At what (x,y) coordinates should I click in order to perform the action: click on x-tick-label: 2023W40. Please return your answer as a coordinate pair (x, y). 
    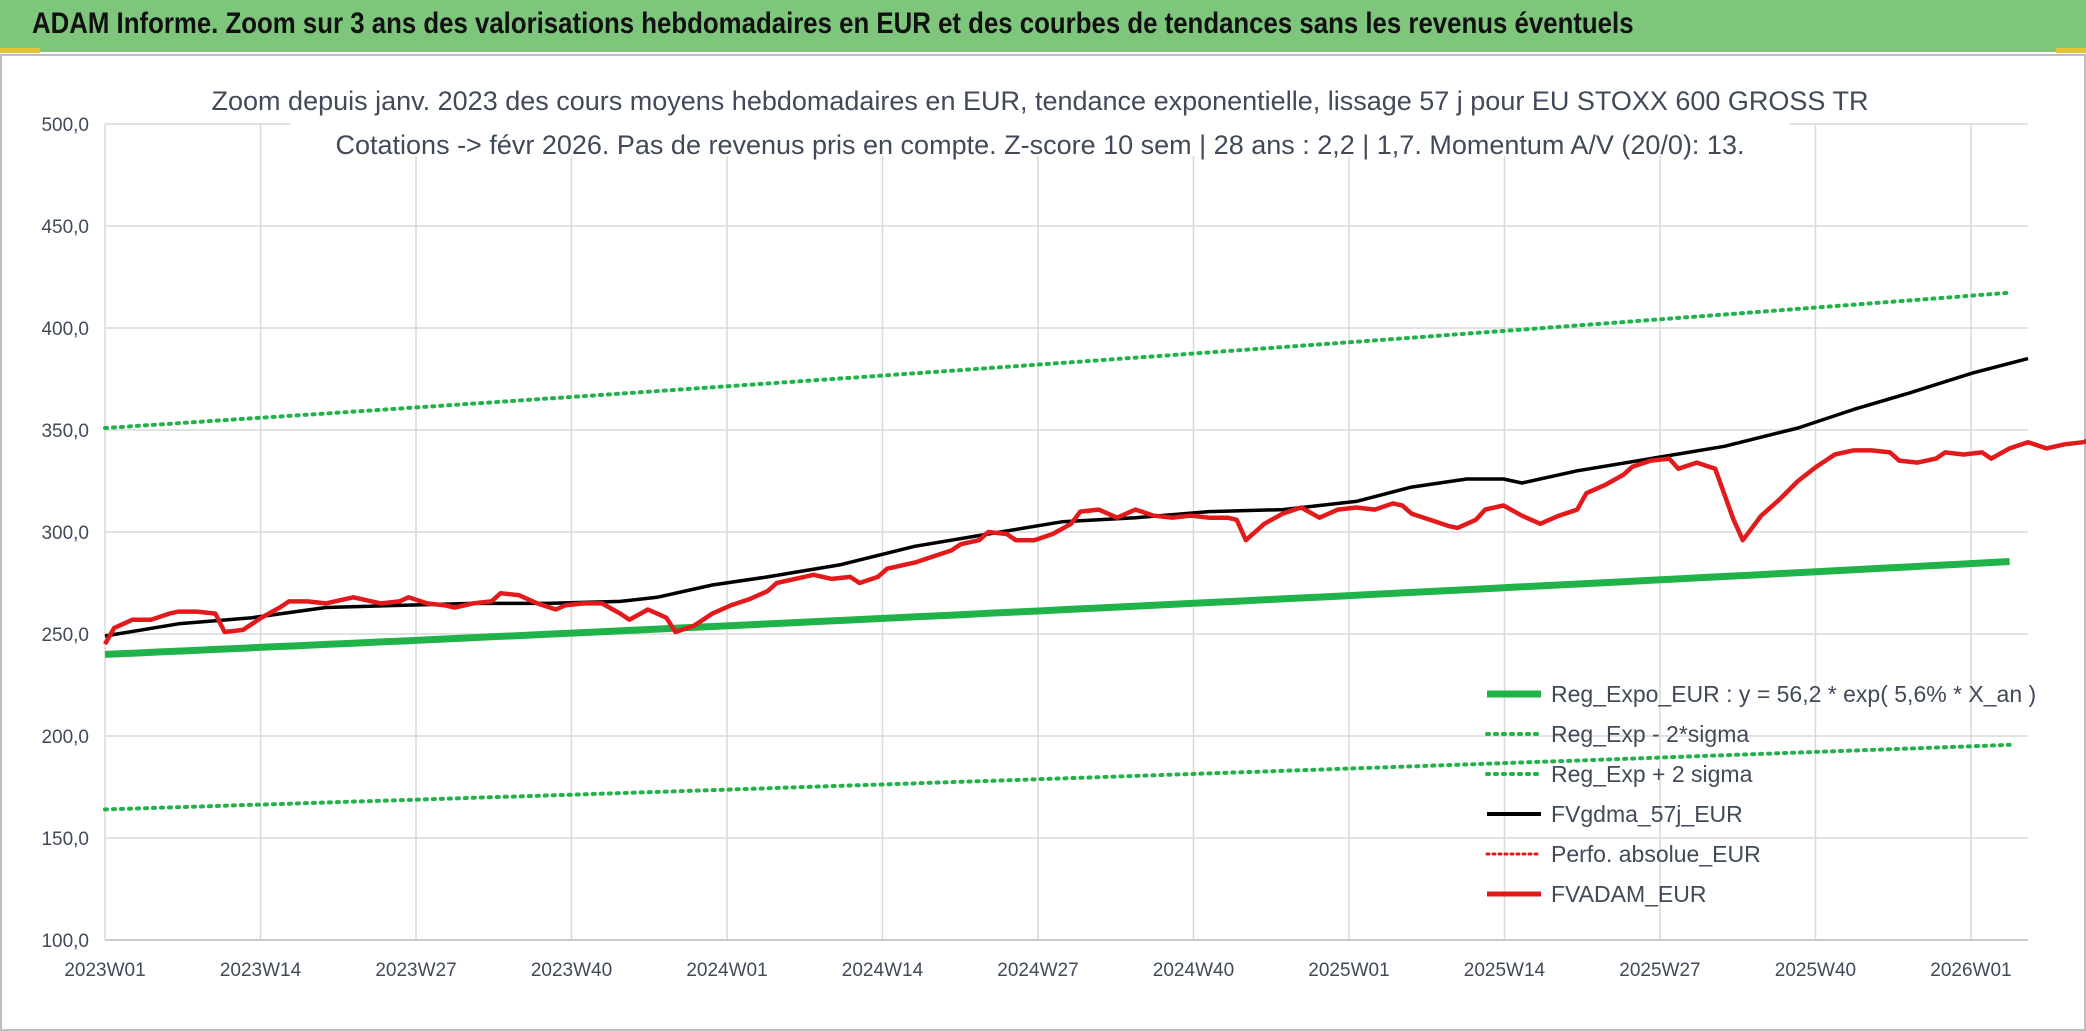
    Looking at the image, I should click on (571, 970).